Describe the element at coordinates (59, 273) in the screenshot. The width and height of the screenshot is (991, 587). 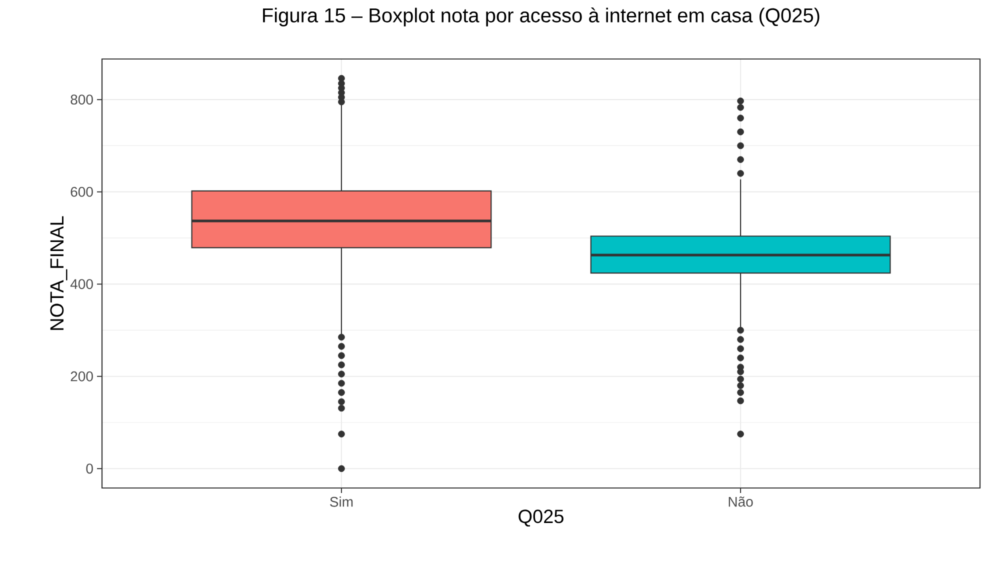
I see `y-axis-title: NOTA_FINAL` at that location.